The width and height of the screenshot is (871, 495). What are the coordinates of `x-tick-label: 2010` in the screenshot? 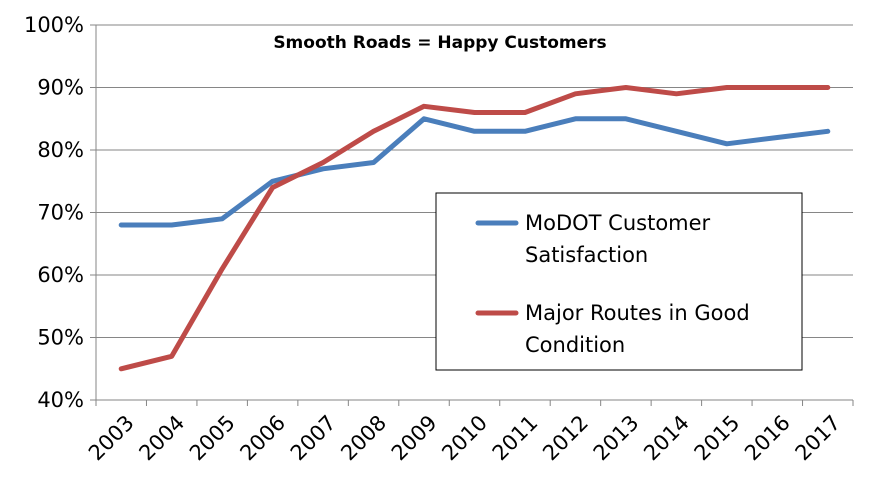 It's located at (464, 438).